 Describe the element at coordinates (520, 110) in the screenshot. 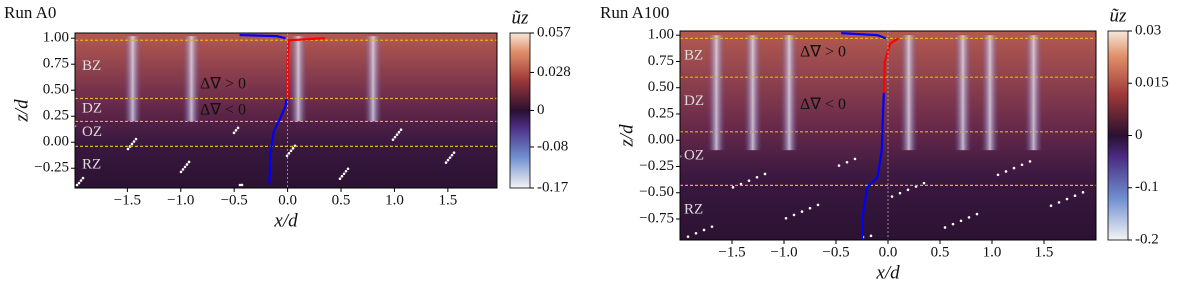

I see `colorbar` at that location.